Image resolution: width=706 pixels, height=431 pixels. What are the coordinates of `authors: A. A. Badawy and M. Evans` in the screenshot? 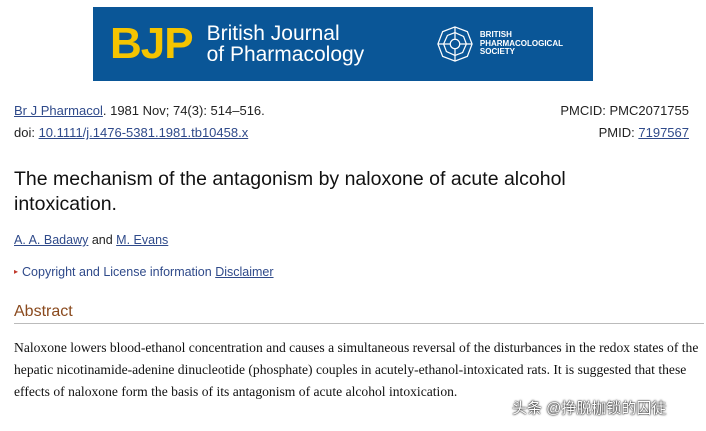 It's located at (91, 240).